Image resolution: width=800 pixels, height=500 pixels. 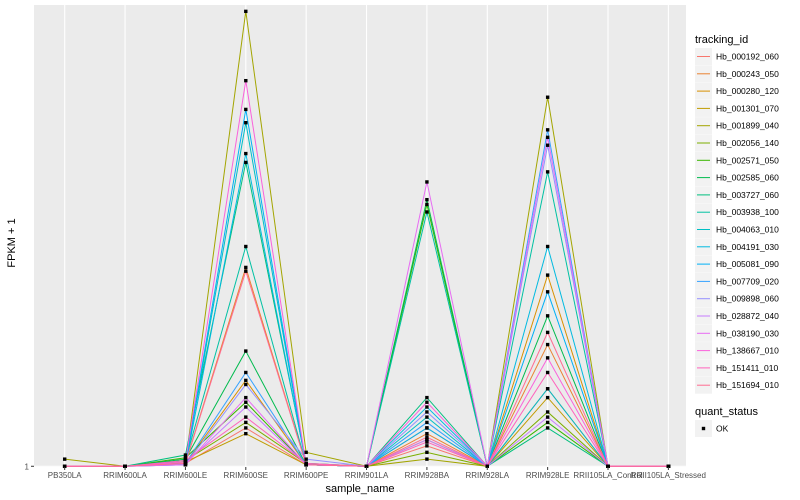 What do you see at coordinates (608, 475) in the screenshot?
I see `x-tick-label: RRII105LA_Control` at bounding box center [608, 475].